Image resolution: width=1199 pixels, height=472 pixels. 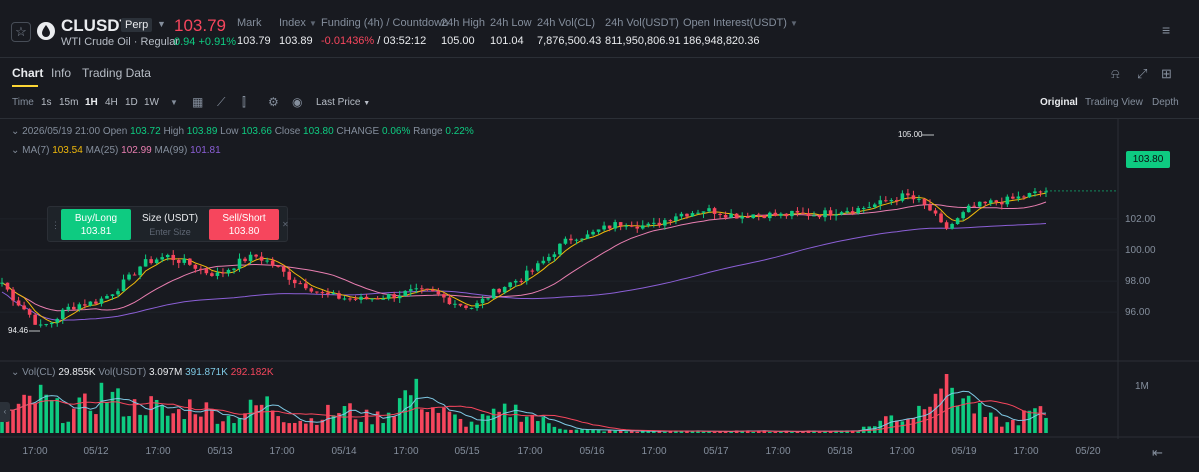 What do you see at coordinates (69, 102) in the screenshot?
I see `interval-15m: 15m` at bounding box center [69, 102].